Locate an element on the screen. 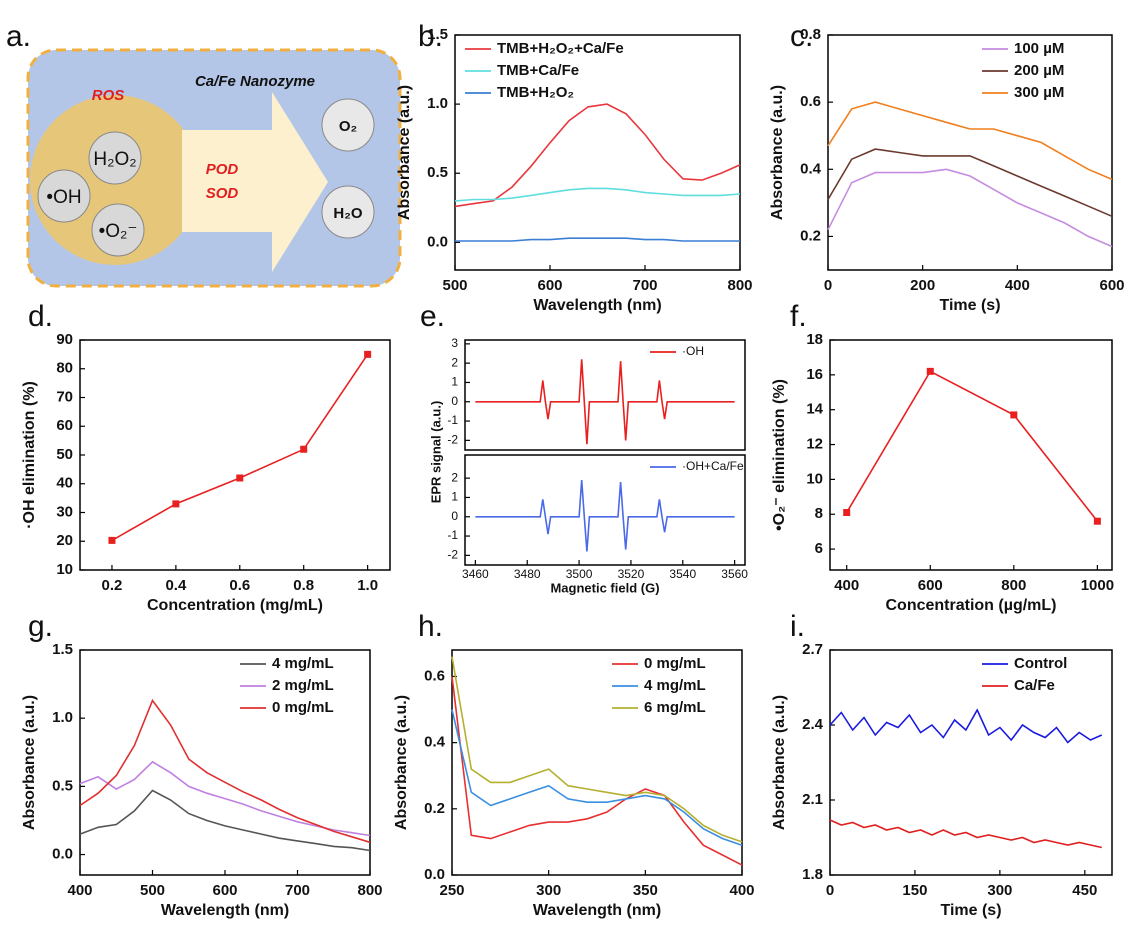 This screenshot has height=935, width=1131. y-tick-label: 0 is located at coordinates (454, 401).